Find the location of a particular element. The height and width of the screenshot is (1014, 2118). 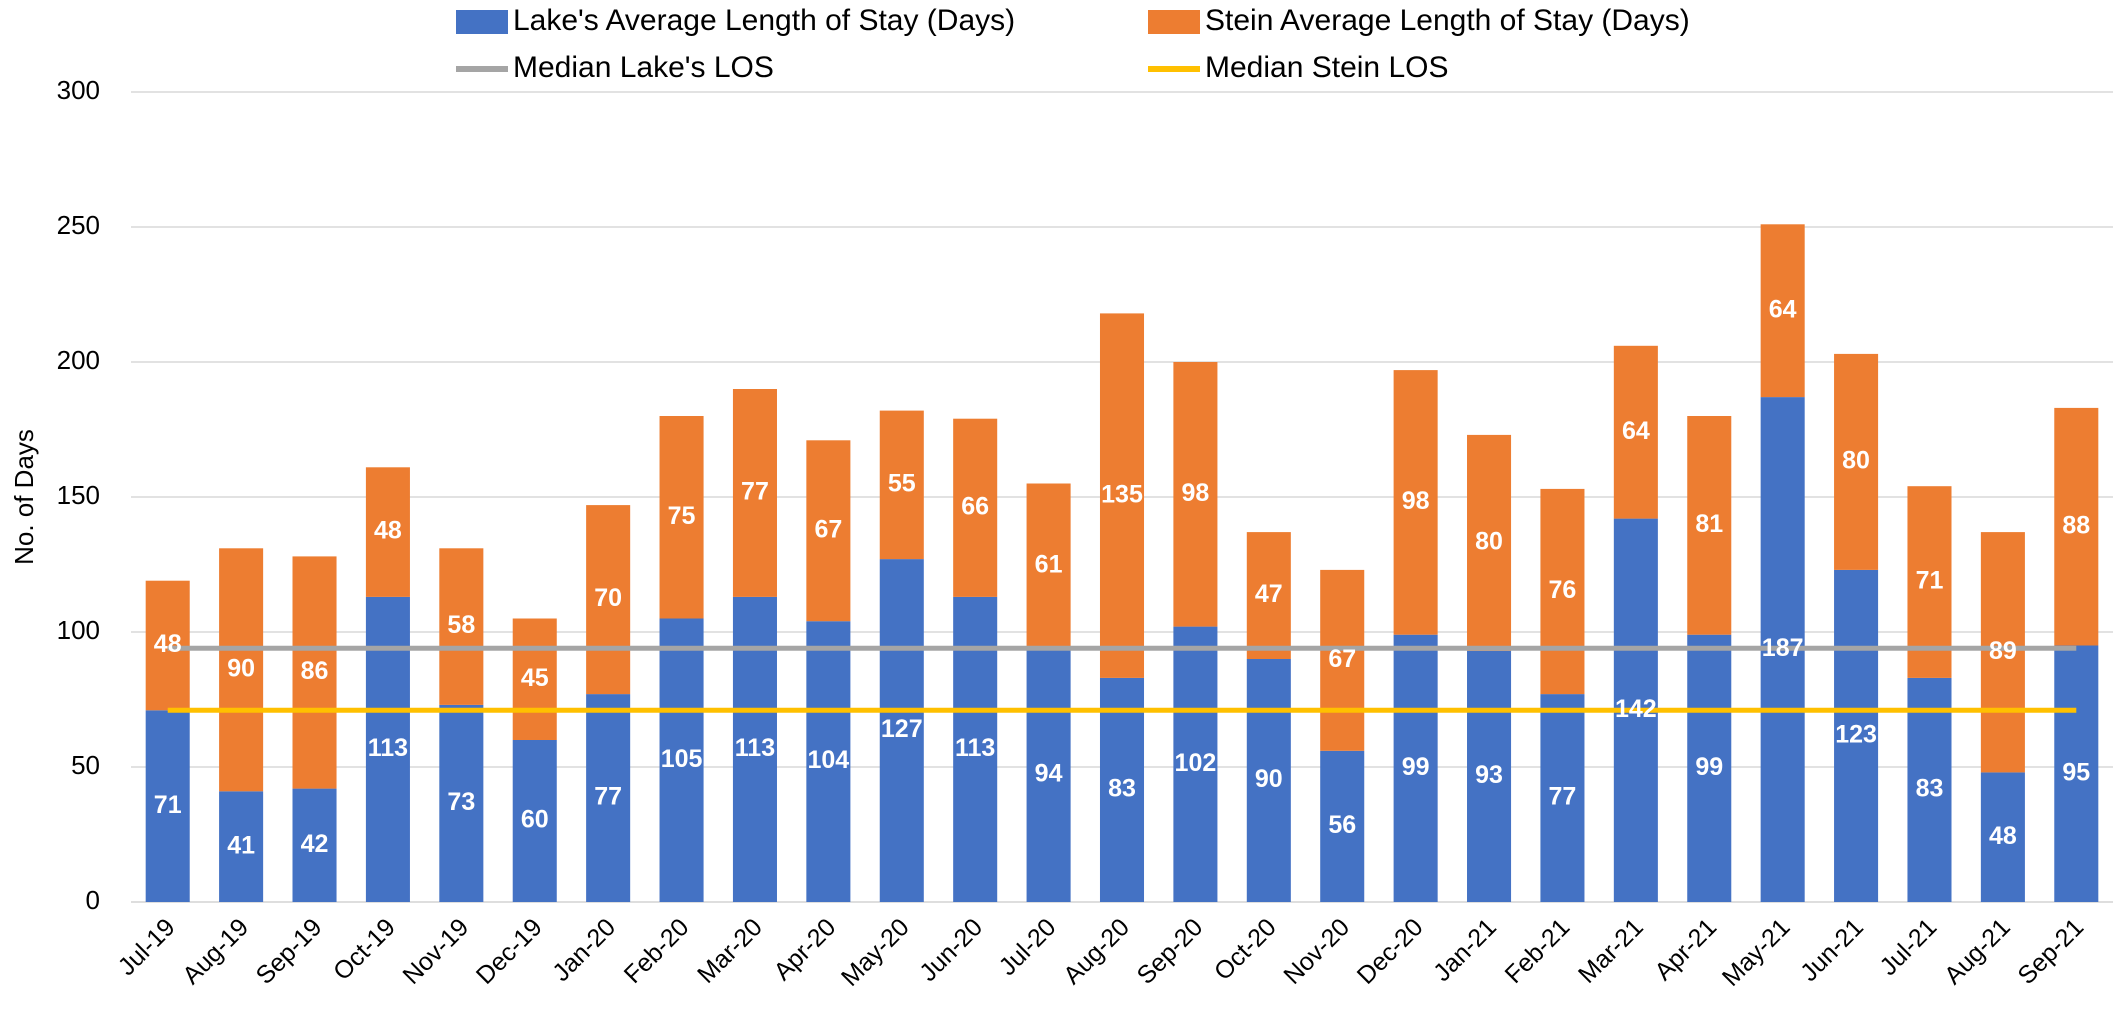

value-label: 187 is located at coordinates (1783, 648).